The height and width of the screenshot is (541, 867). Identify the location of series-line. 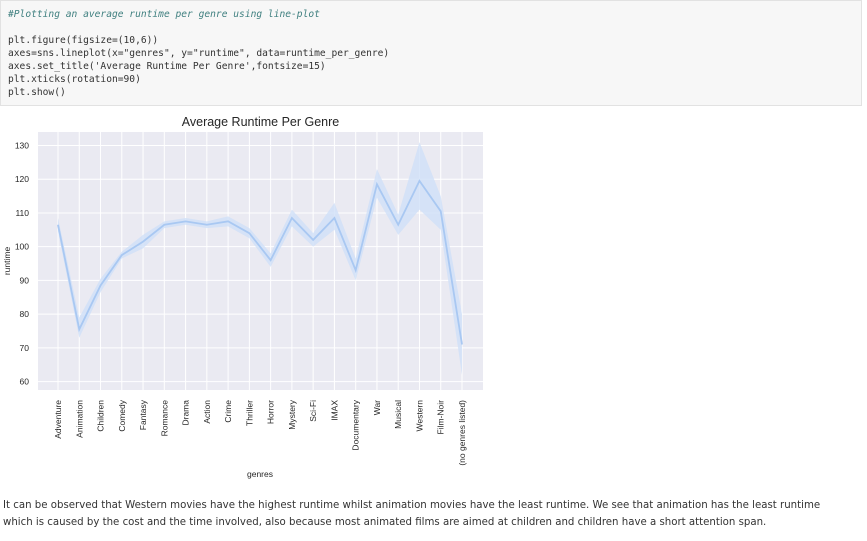
(260, 262).